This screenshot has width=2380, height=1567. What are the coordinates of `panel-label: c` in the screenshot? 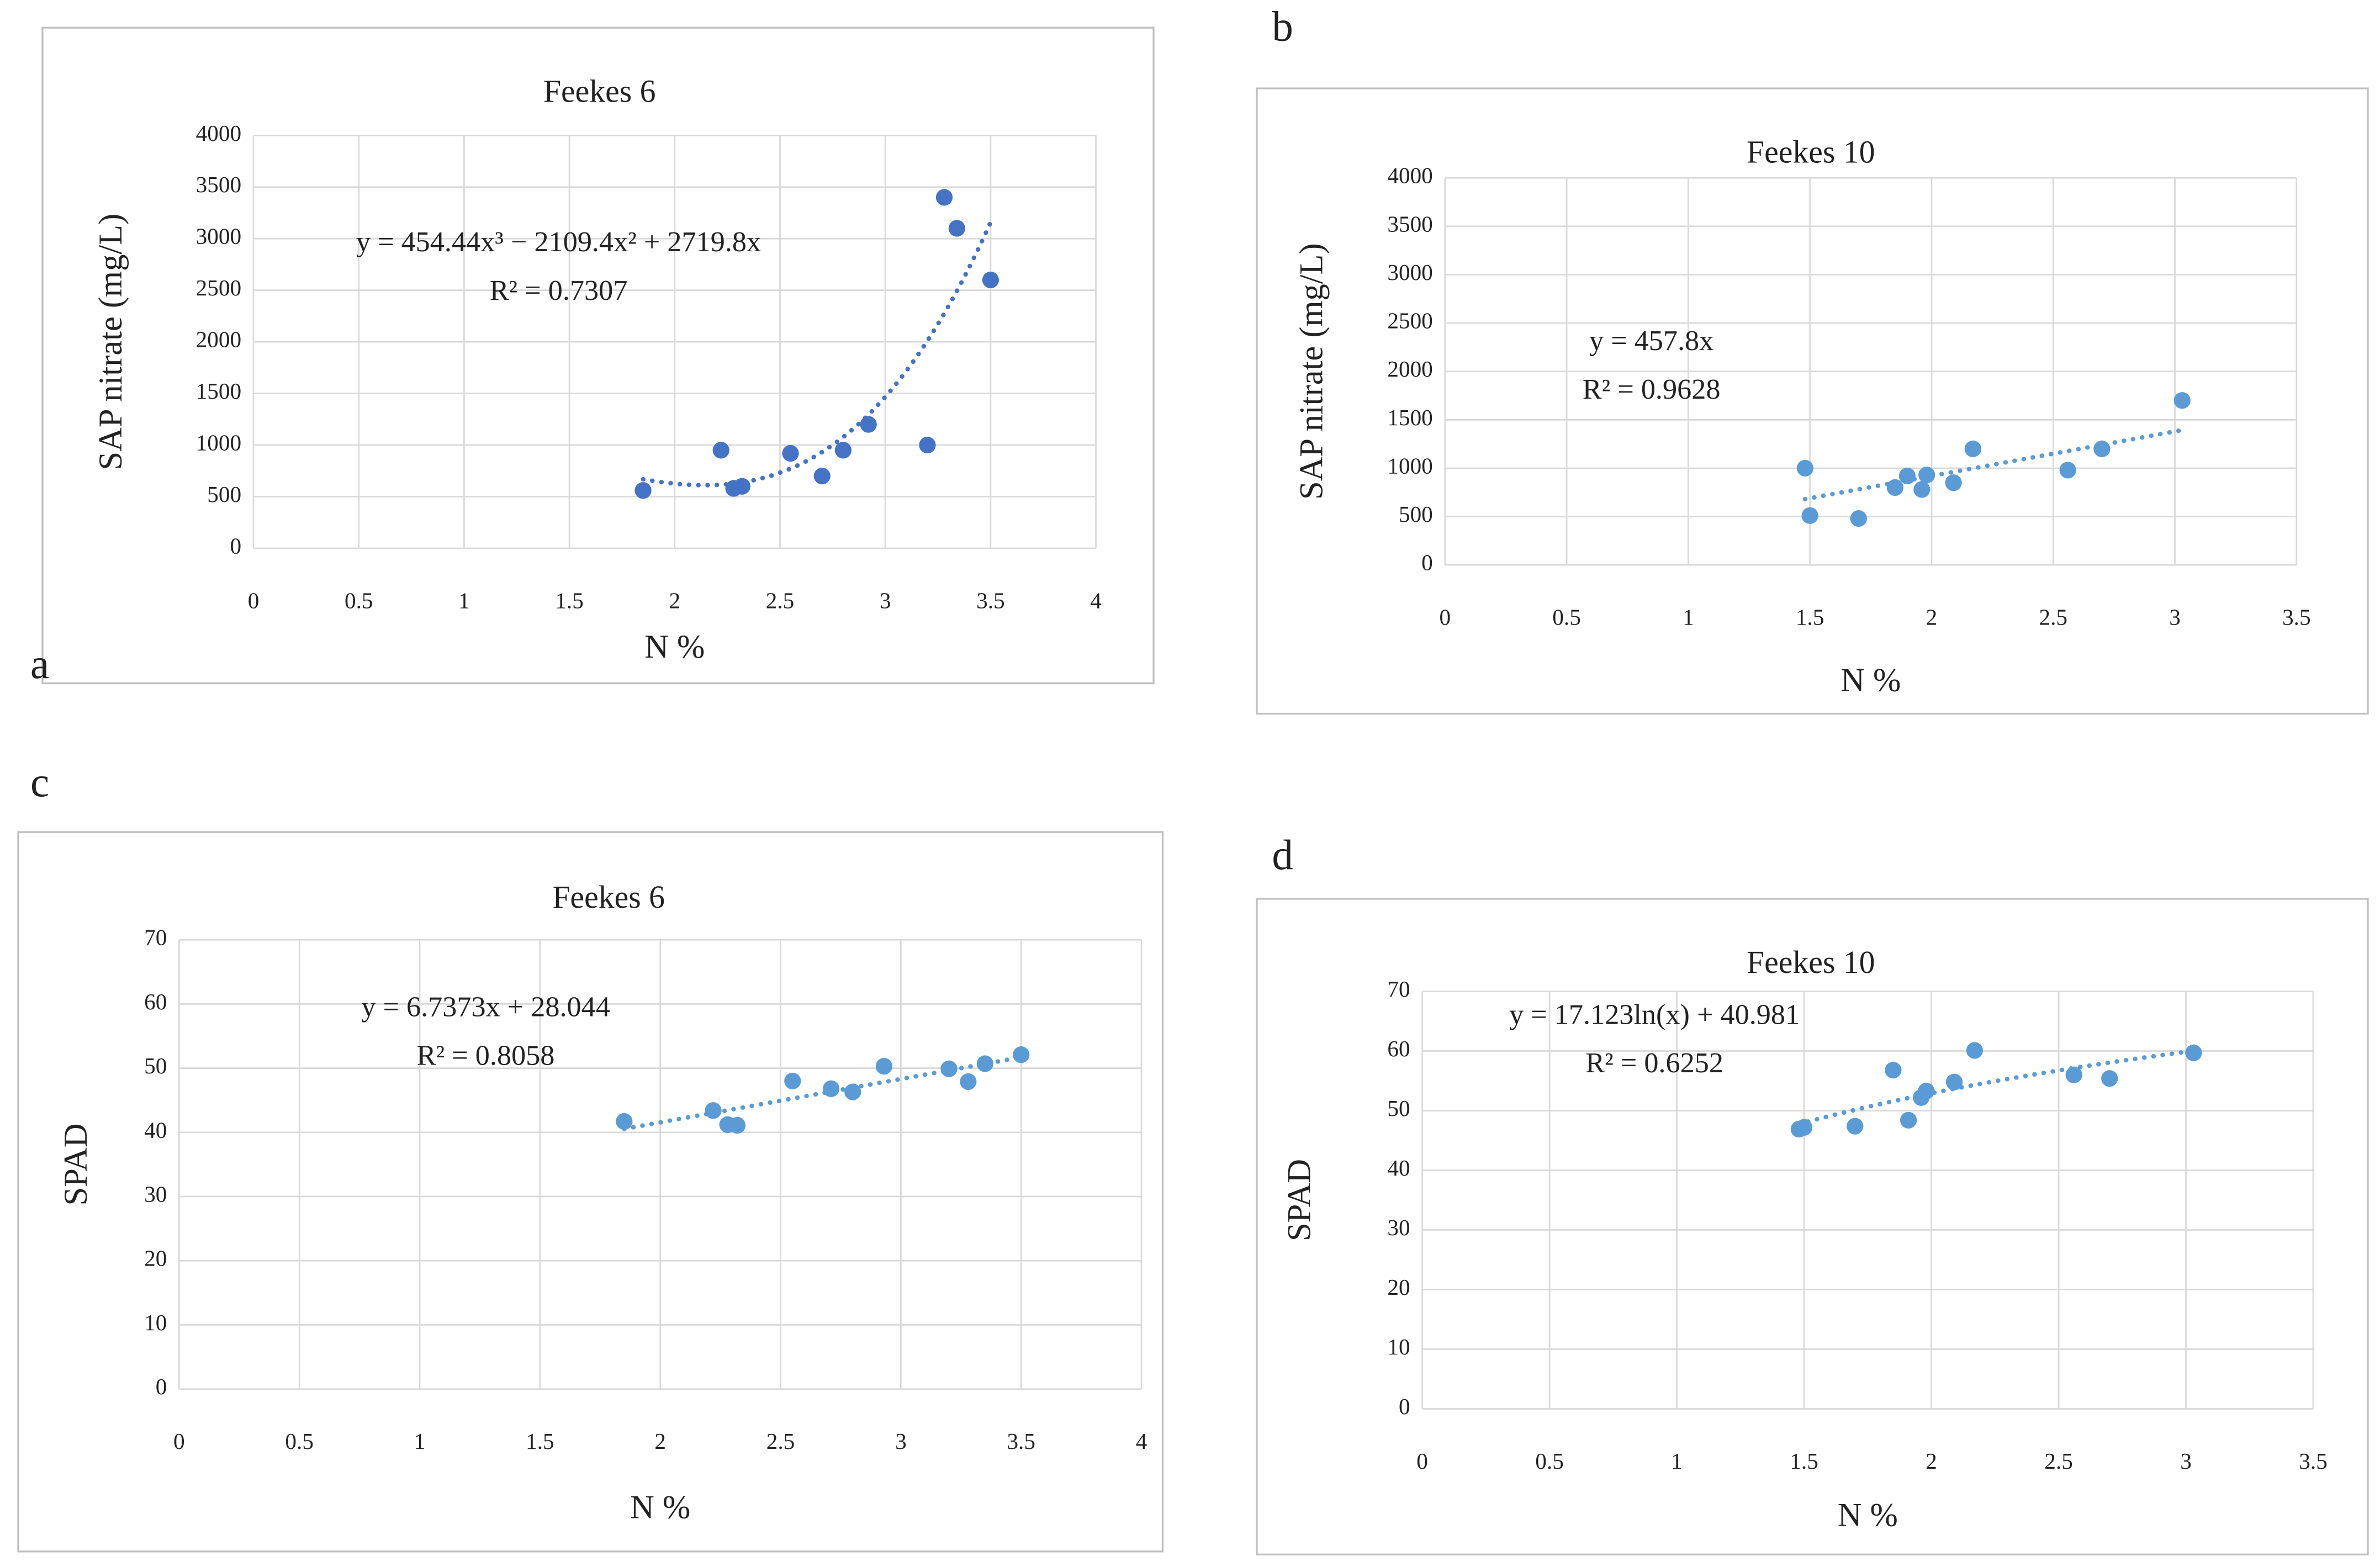 It's located at (39, 782).